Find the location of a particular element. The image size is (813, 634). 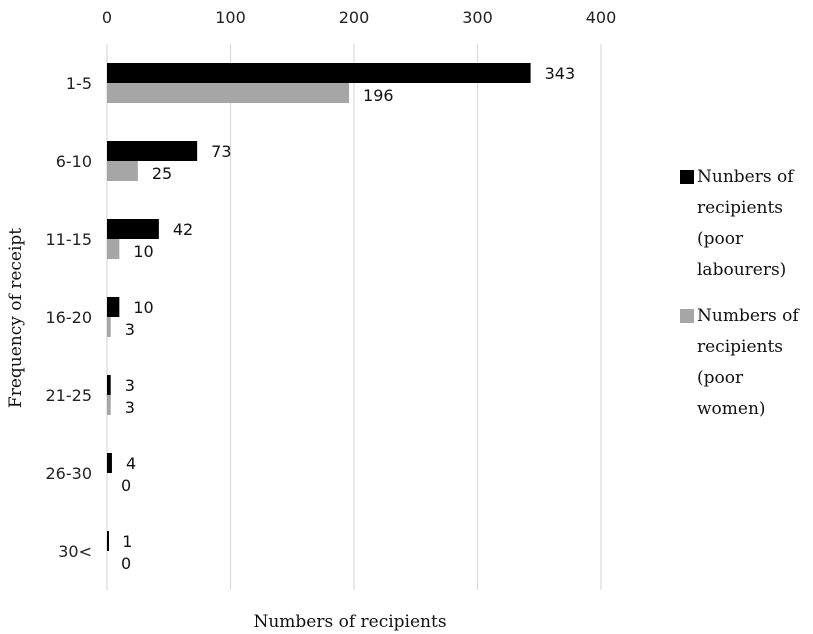

category-label: 16-20 is located at coordinates (69, 317).